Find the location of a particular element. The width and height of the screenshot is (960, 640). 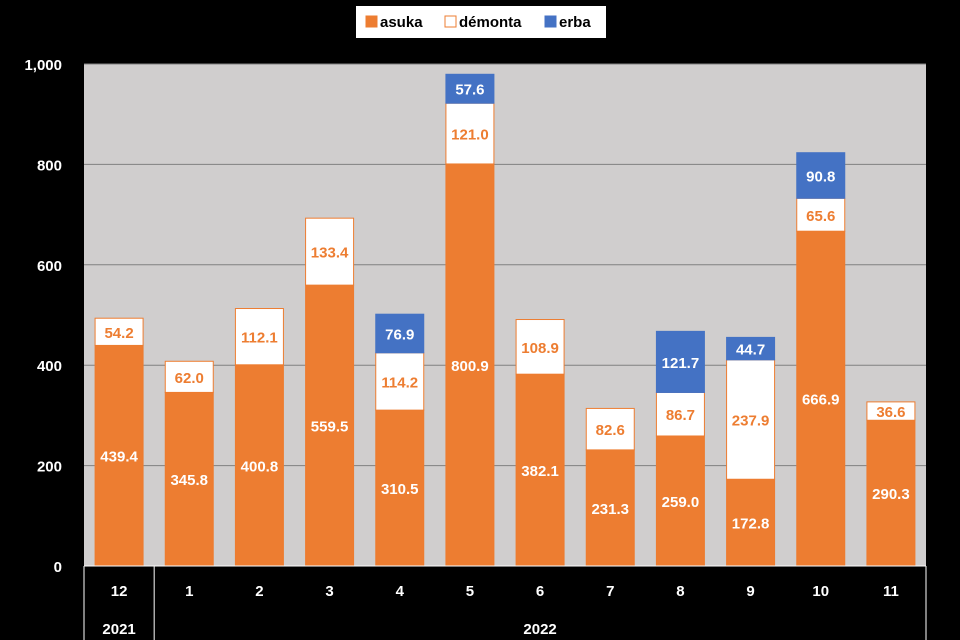

x-tick-label: 7 is located at coordinates (610, 591).